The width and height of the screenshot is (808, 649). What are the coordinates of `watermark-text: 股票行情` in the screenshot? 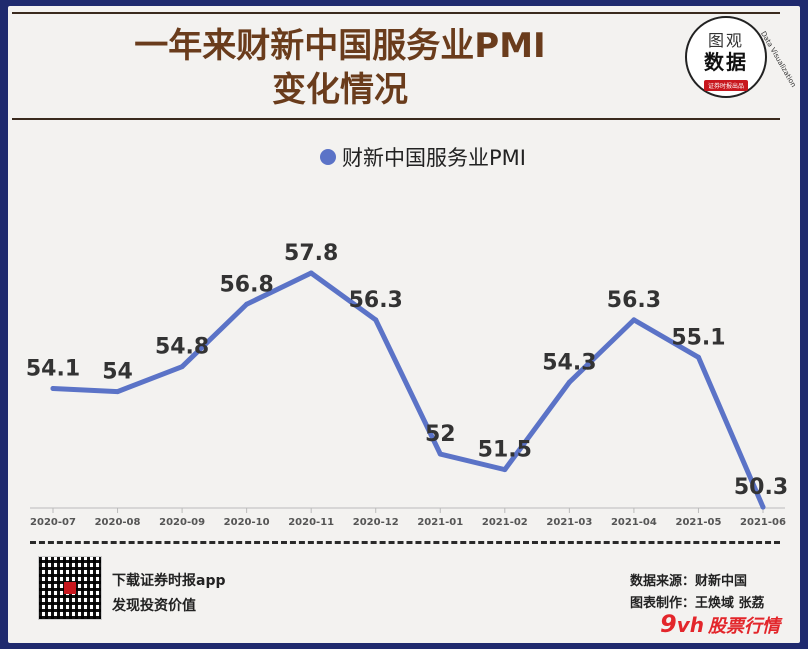 It's located at (743, 626).